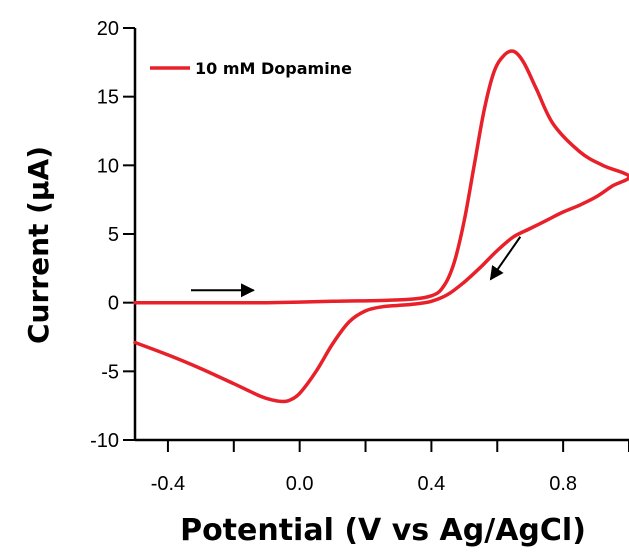 This screenshot has width=629, height=552. I want to click on x-axis-title: Potential (V vs Ag/AgCl), so click(383, 530).